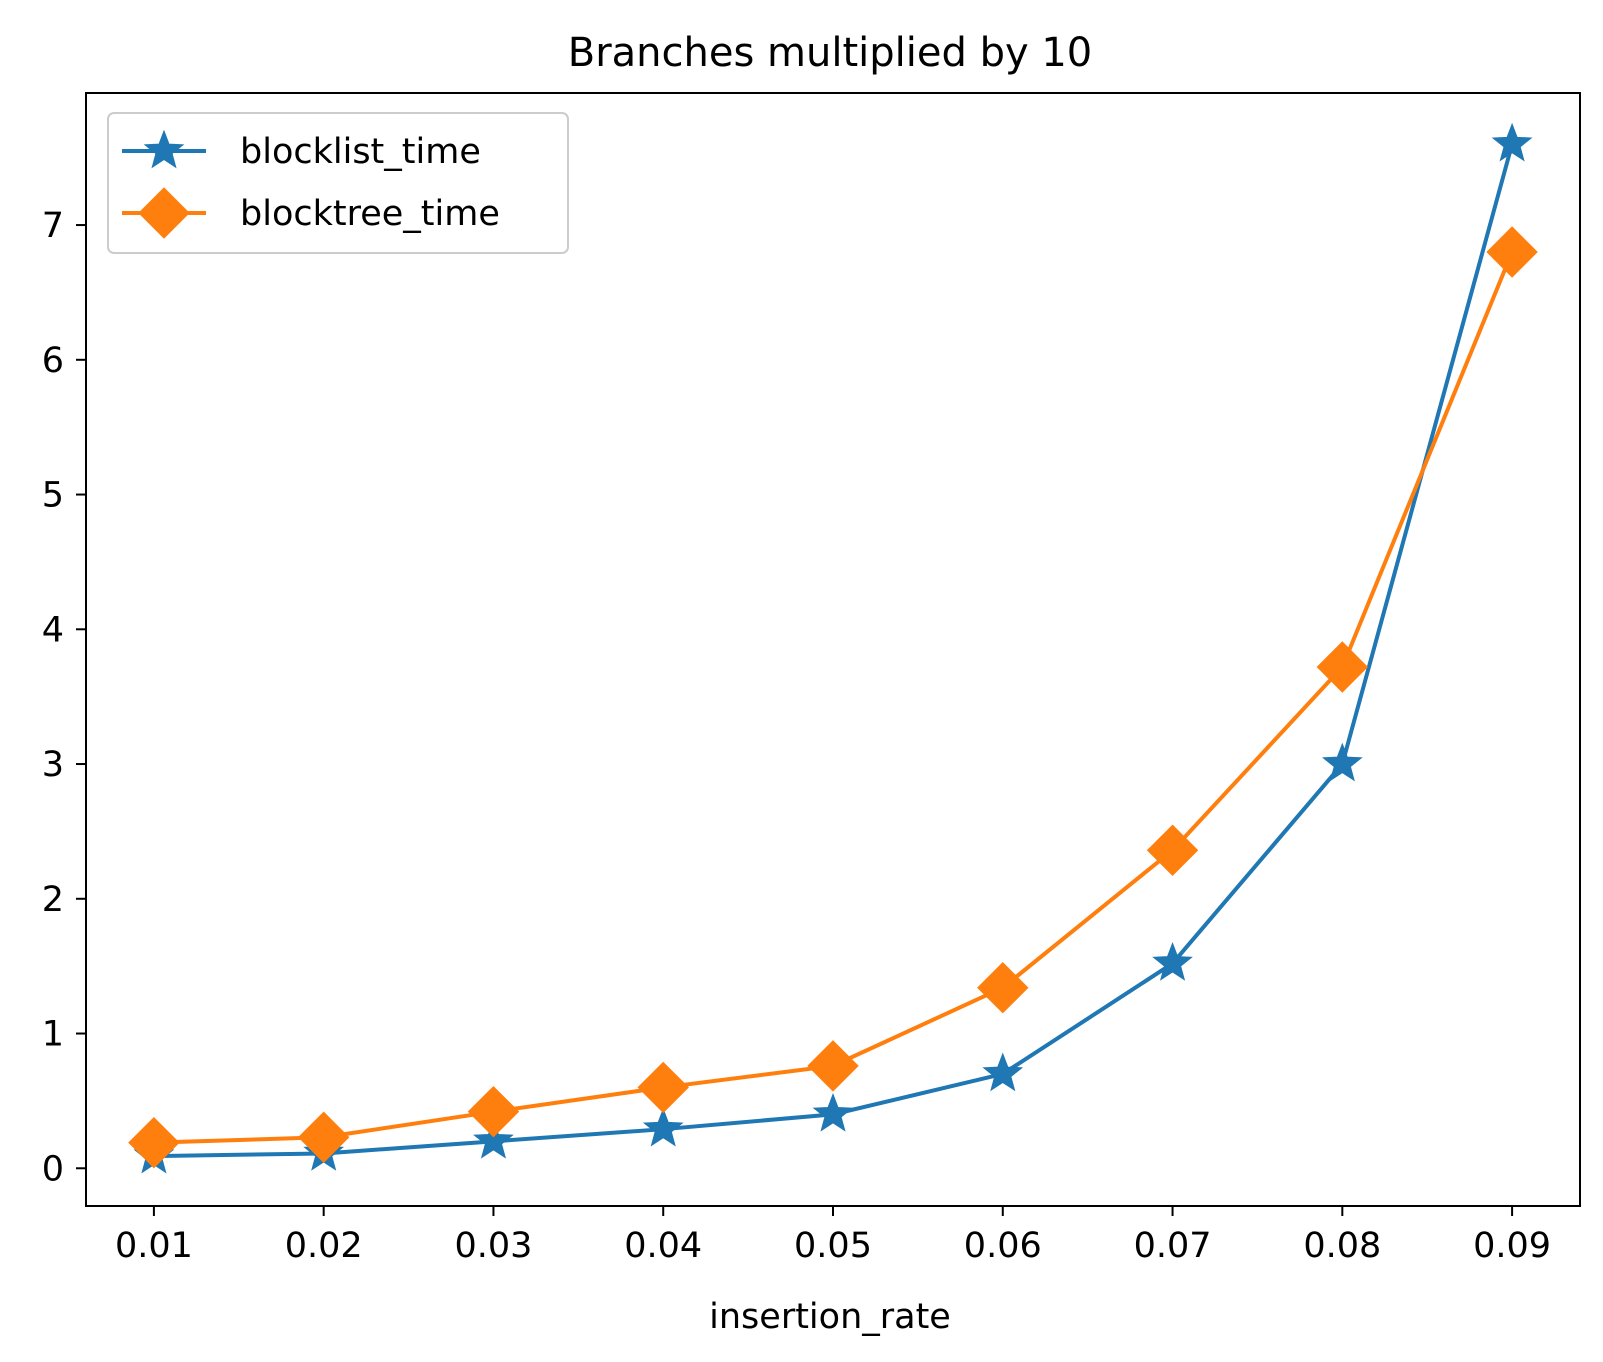 This screenshot has height=1362, width=1603. What do you see at coordinates (324, 1246) in the screenshot?
I see `x-tick-label: 0.02` at bounding box center [324, 1246].